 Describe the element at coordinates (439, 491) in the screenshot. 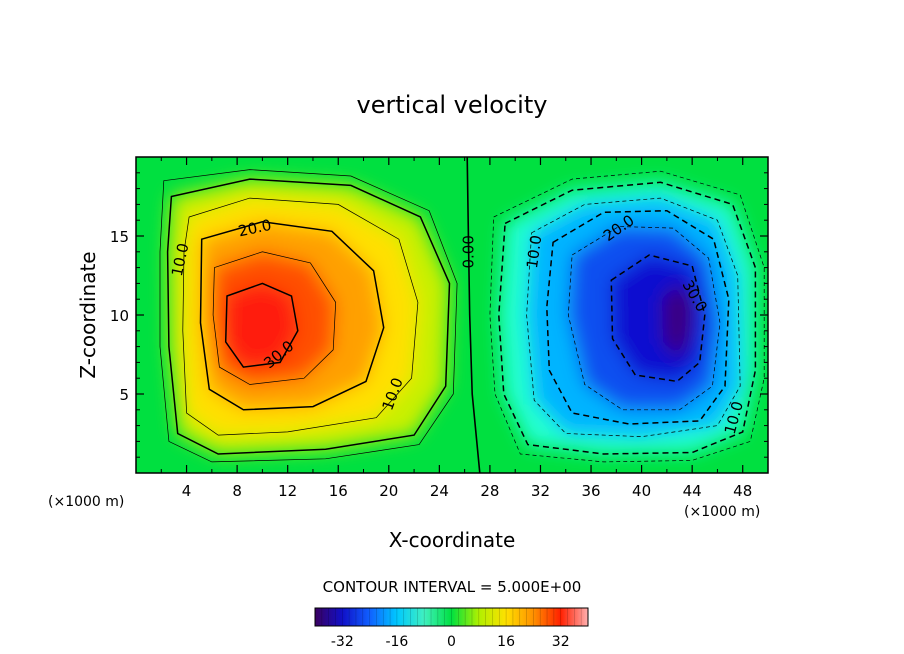

I see `x-tick-label: 24` at that location.